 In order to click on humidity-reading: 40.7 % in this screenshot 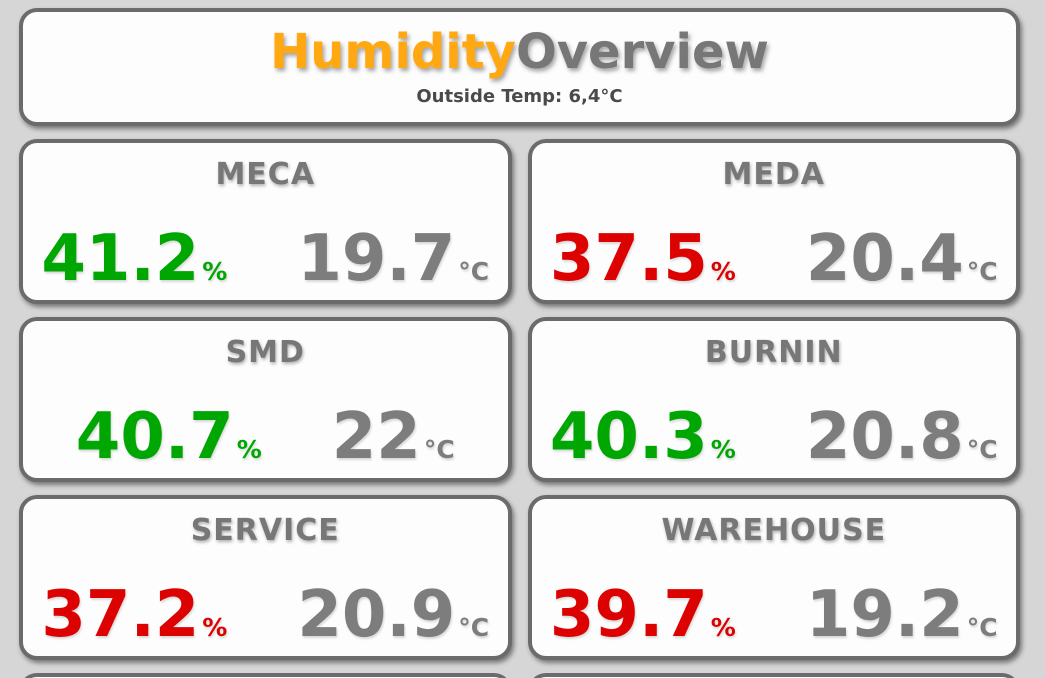, I will do `click(168, 437)`.